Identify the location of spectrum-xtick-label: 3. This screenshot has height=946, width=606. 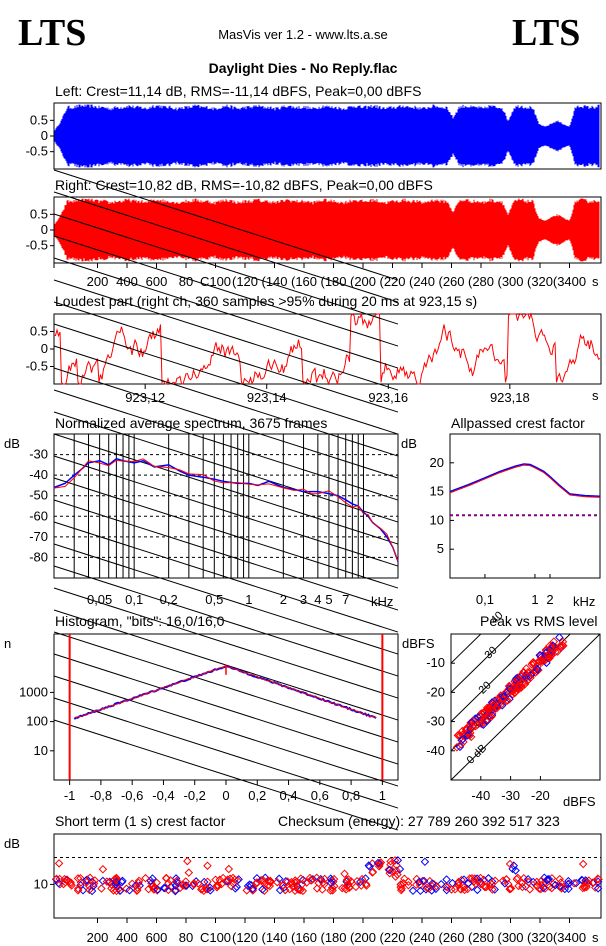
(303, 599).